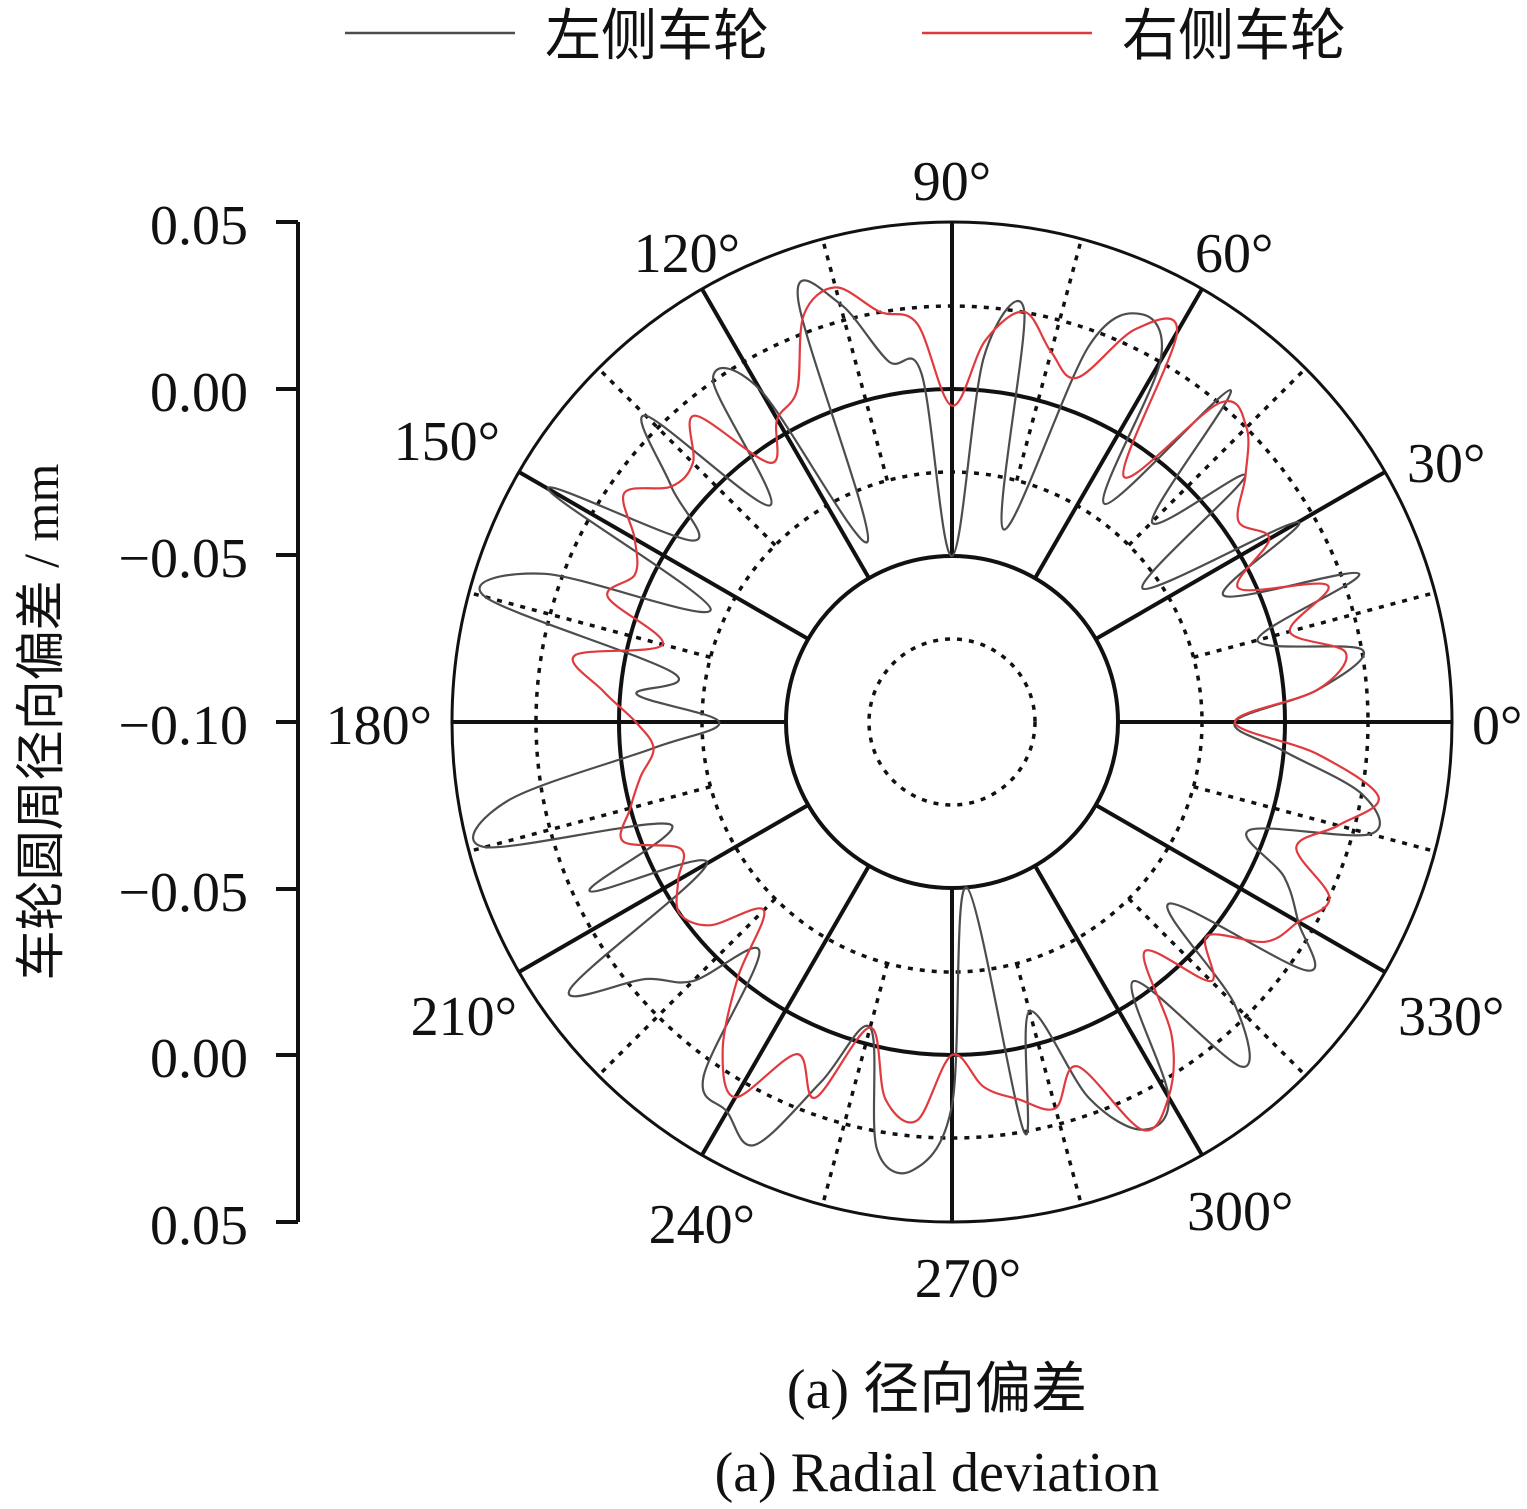  Describe the element at coordinates (379, 726) in the screenshot. I see `angle-label-180: 180°` at that location.